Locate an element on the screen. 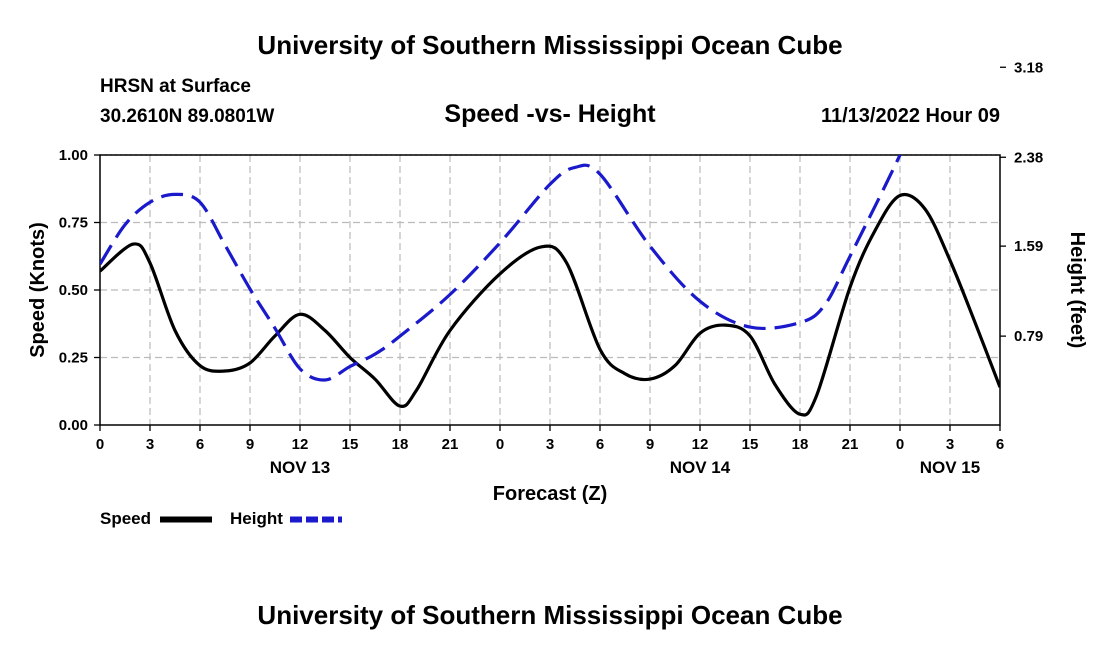  y-tick-label-left: 0.75 is located at coordinates (73, 223).